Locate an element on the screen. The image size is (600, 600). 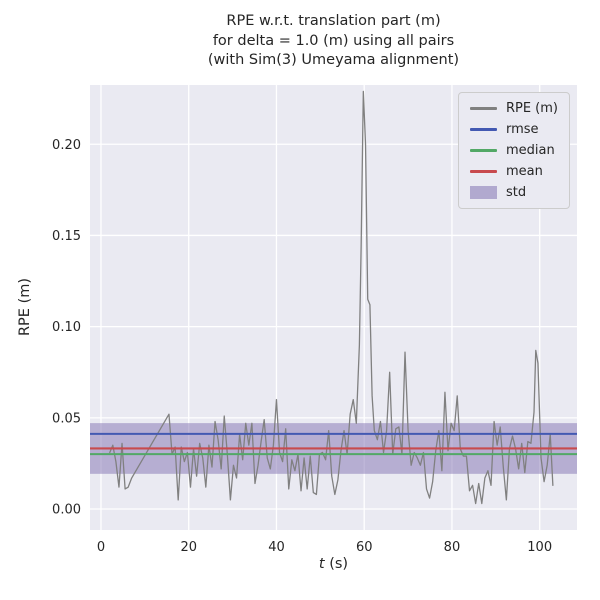
y-tick-label: 0.05 is located at coordinates (66, 418).